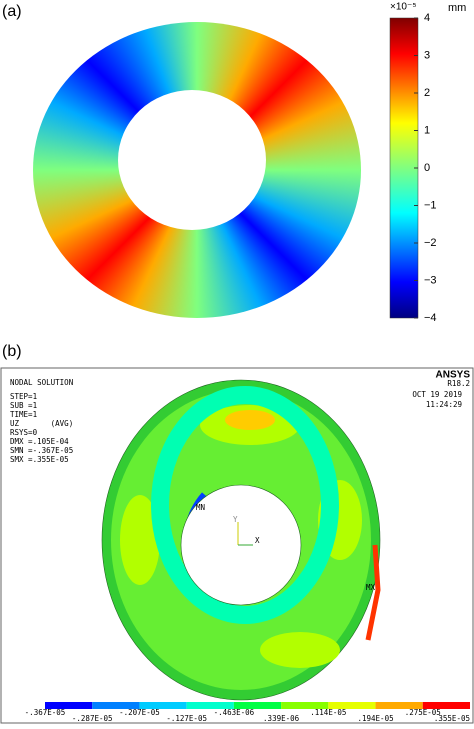  I want to click on brand: ANSYS, so click(453, 375).